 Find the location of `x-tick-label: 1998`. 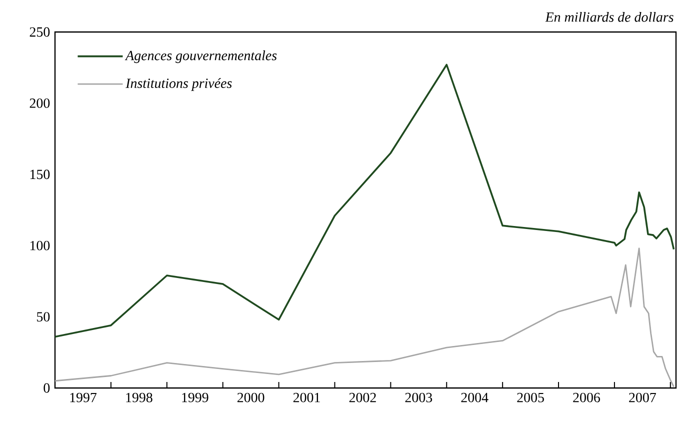

x-tick-label: 1998 is located at coordinates (139, 397).